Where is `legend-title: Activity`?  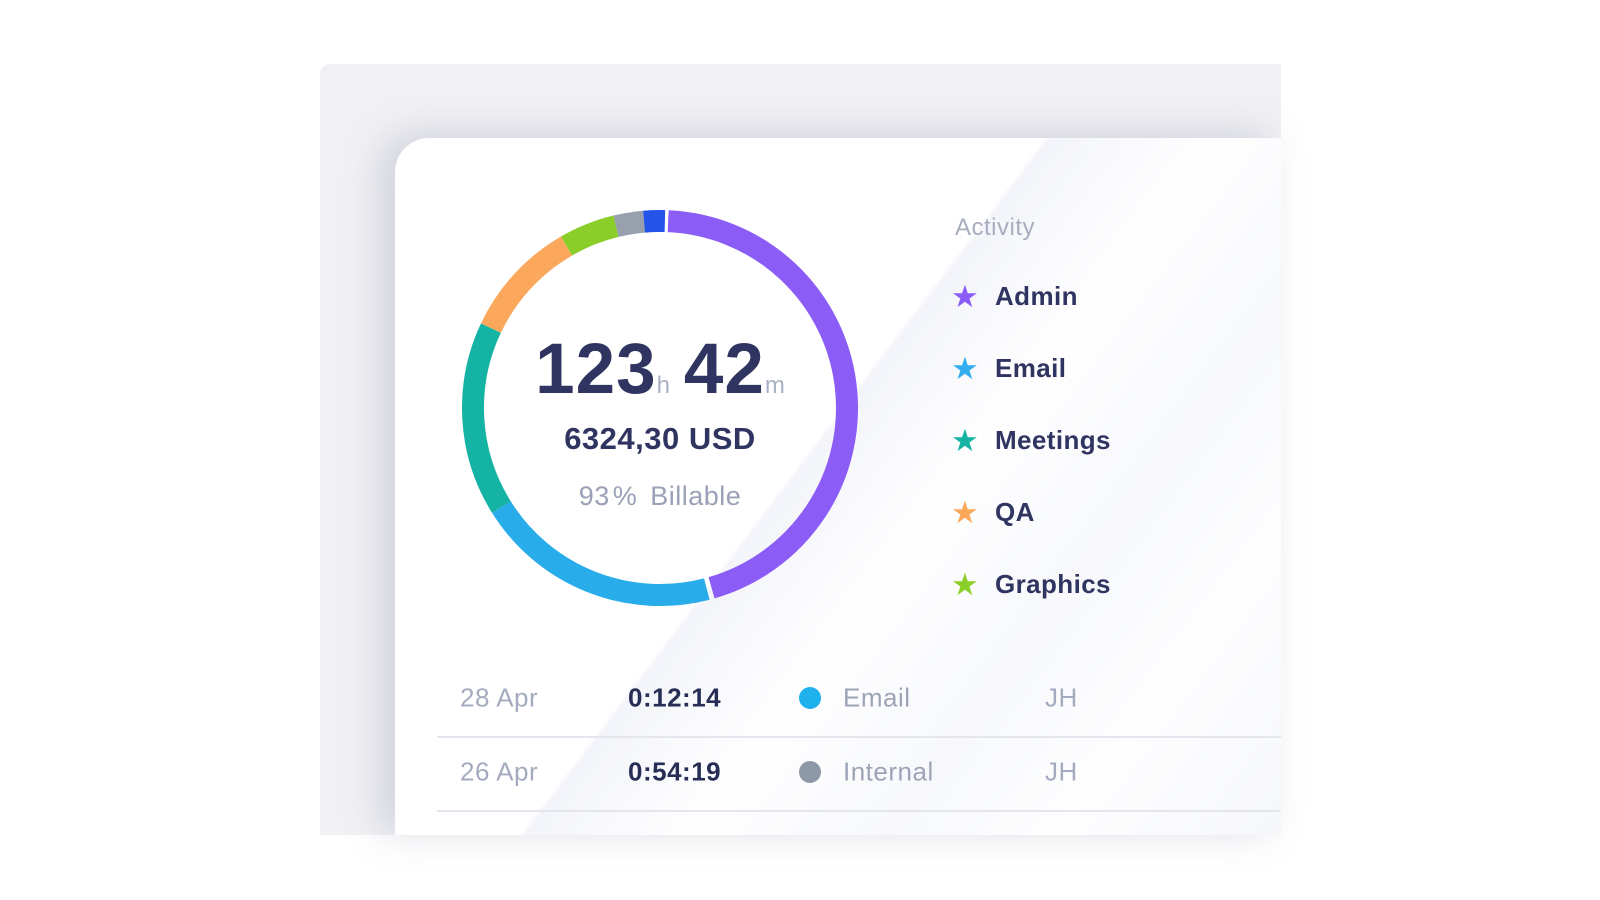 legend-title: Activity is located at coordinates (995, 227).